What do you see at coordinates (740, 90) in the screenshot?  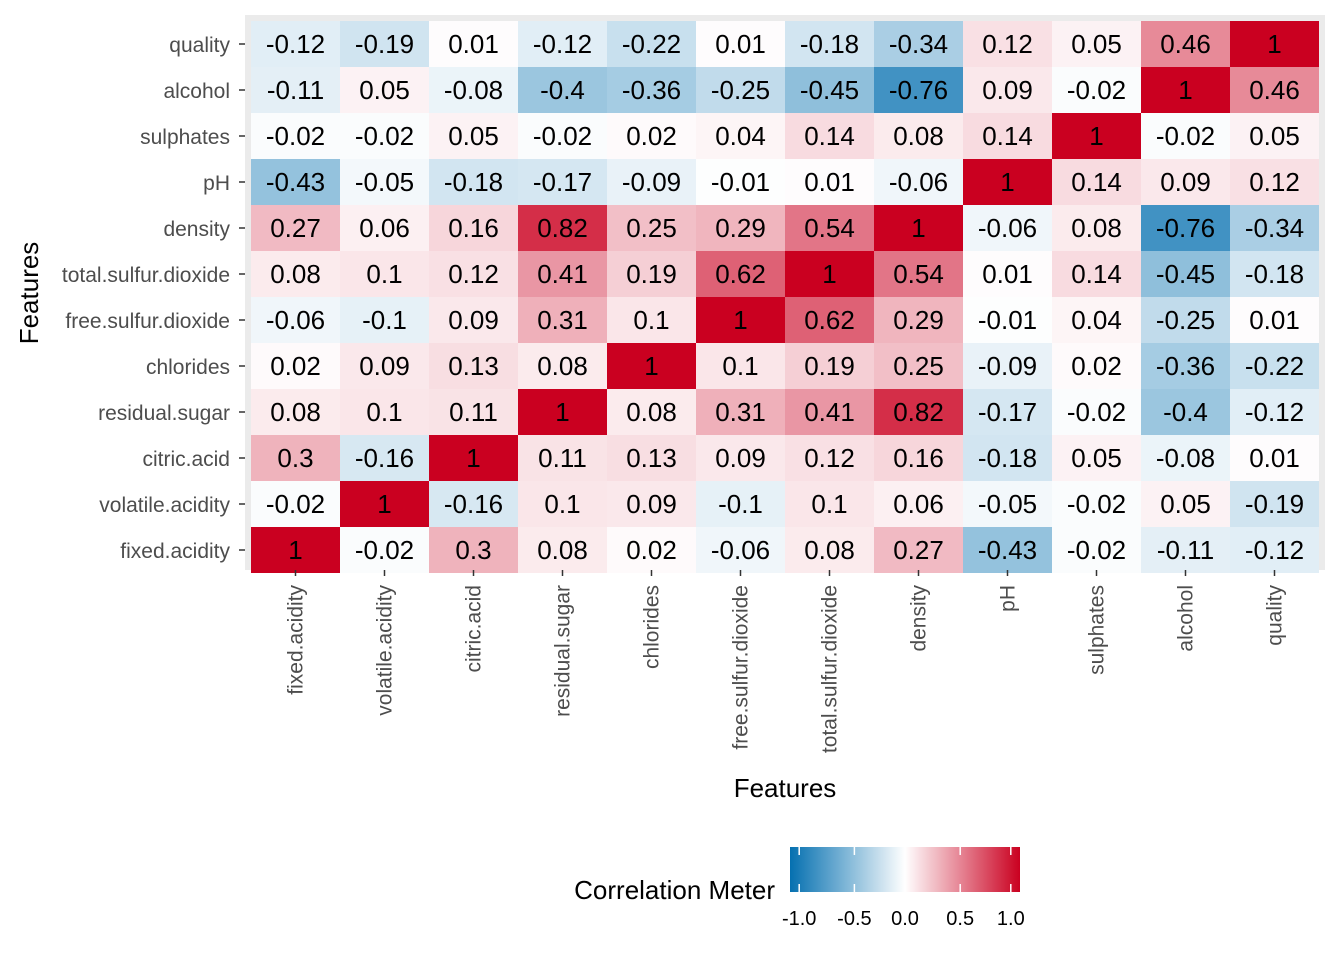 I see `cell-label-alcohol-free.sulfur.dioxide: -0.25` at bounding box center [740, 90].